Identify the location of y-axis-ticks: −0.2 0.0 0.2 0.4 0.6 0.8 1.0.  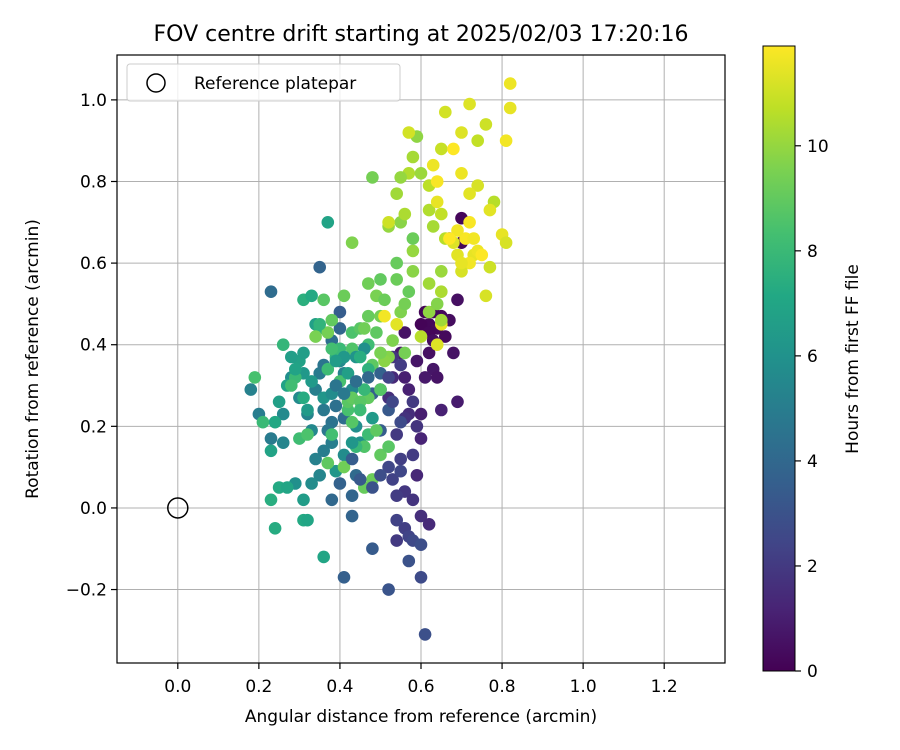
(91, 346).